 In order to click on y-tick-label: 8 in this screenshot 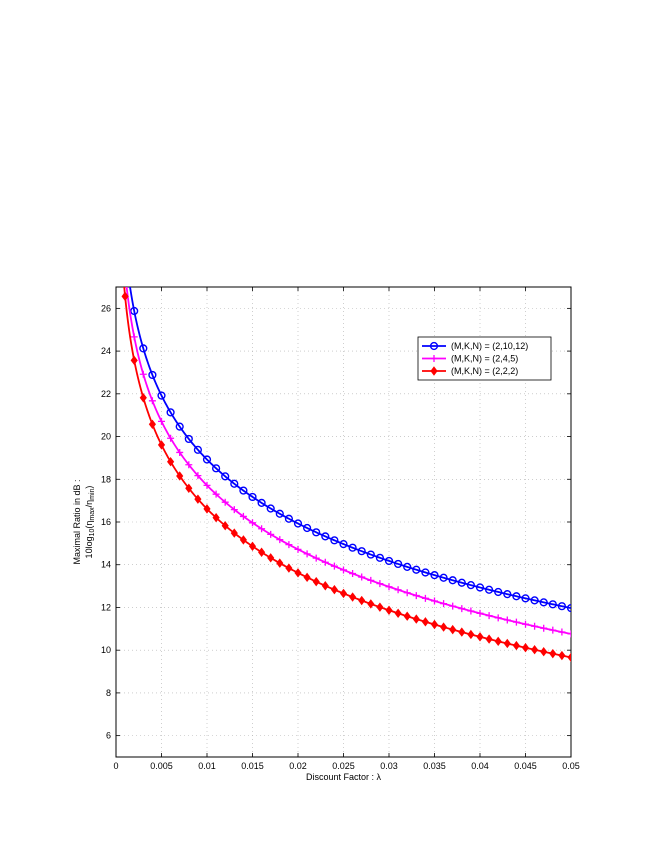, I will do `click(108, 693)`.